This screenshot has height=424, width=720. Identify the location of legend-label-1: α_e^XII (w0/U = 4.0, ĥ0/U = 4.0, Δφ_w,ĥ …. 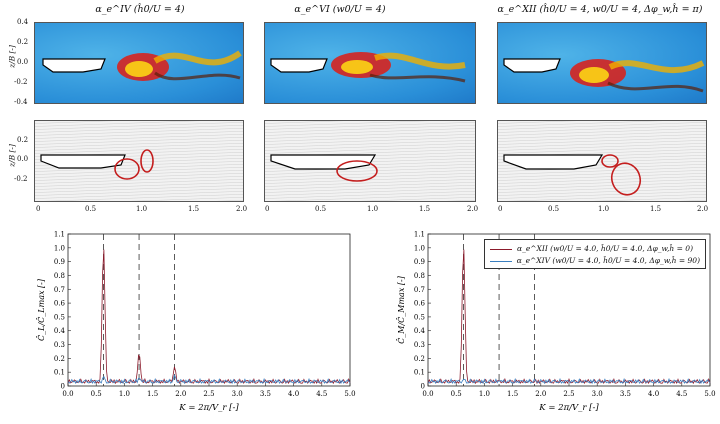
(605, 248).